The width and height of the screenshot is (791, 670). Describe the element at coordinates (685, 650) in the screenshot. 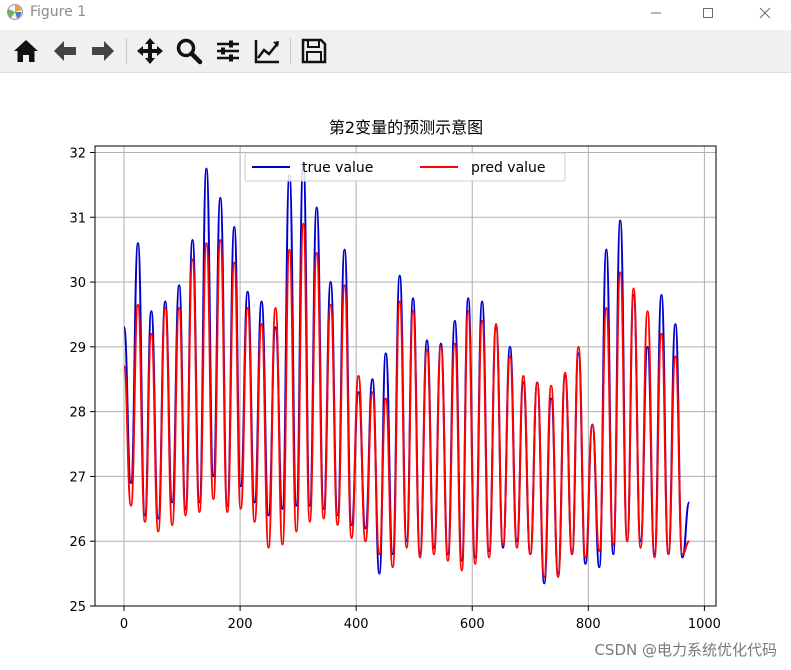

I see `watermark: CSDN @电力系统优化代码` at that location.